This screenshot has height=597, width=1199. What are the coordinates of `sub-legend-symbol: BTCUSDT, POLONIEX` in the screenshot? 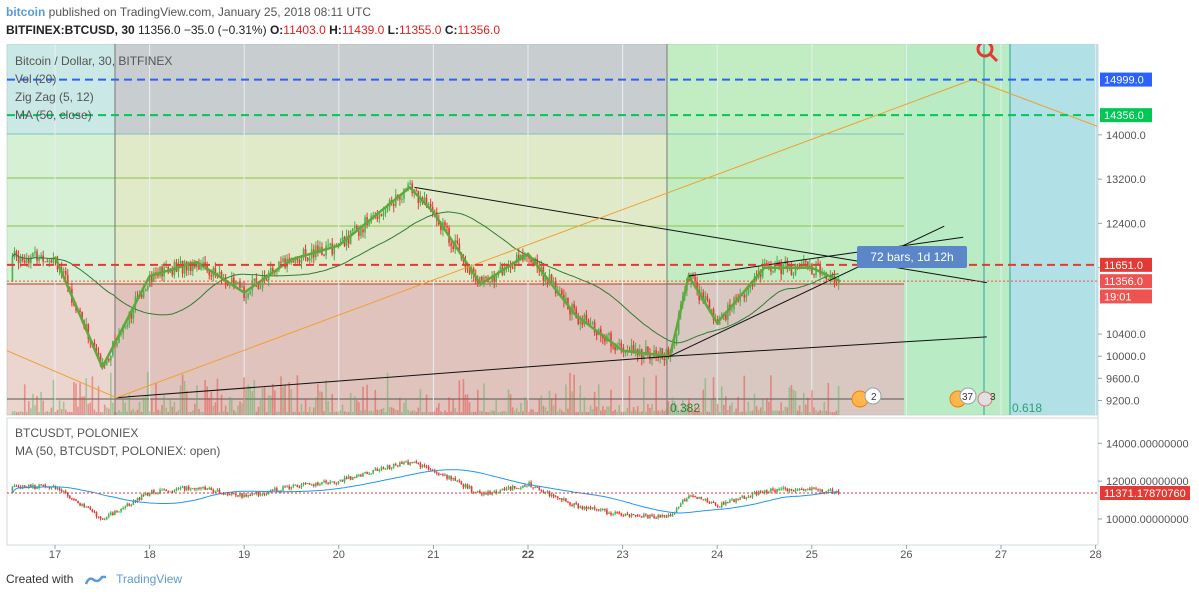 It's located at (77, 433).